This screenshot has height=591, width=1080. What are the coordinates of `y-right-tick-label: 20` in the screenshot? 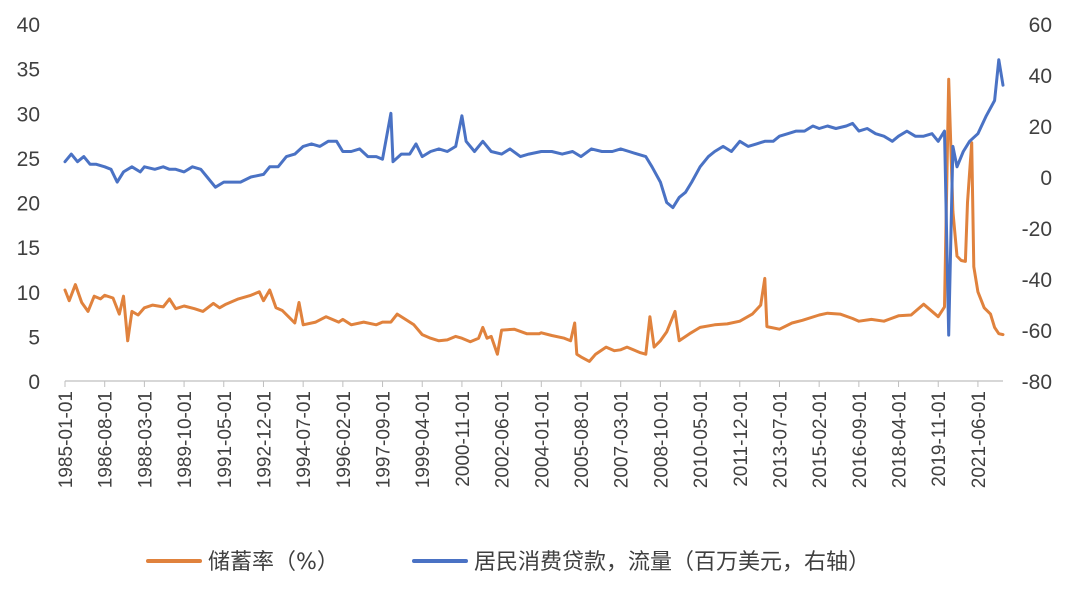 It's located at (1040, 127).